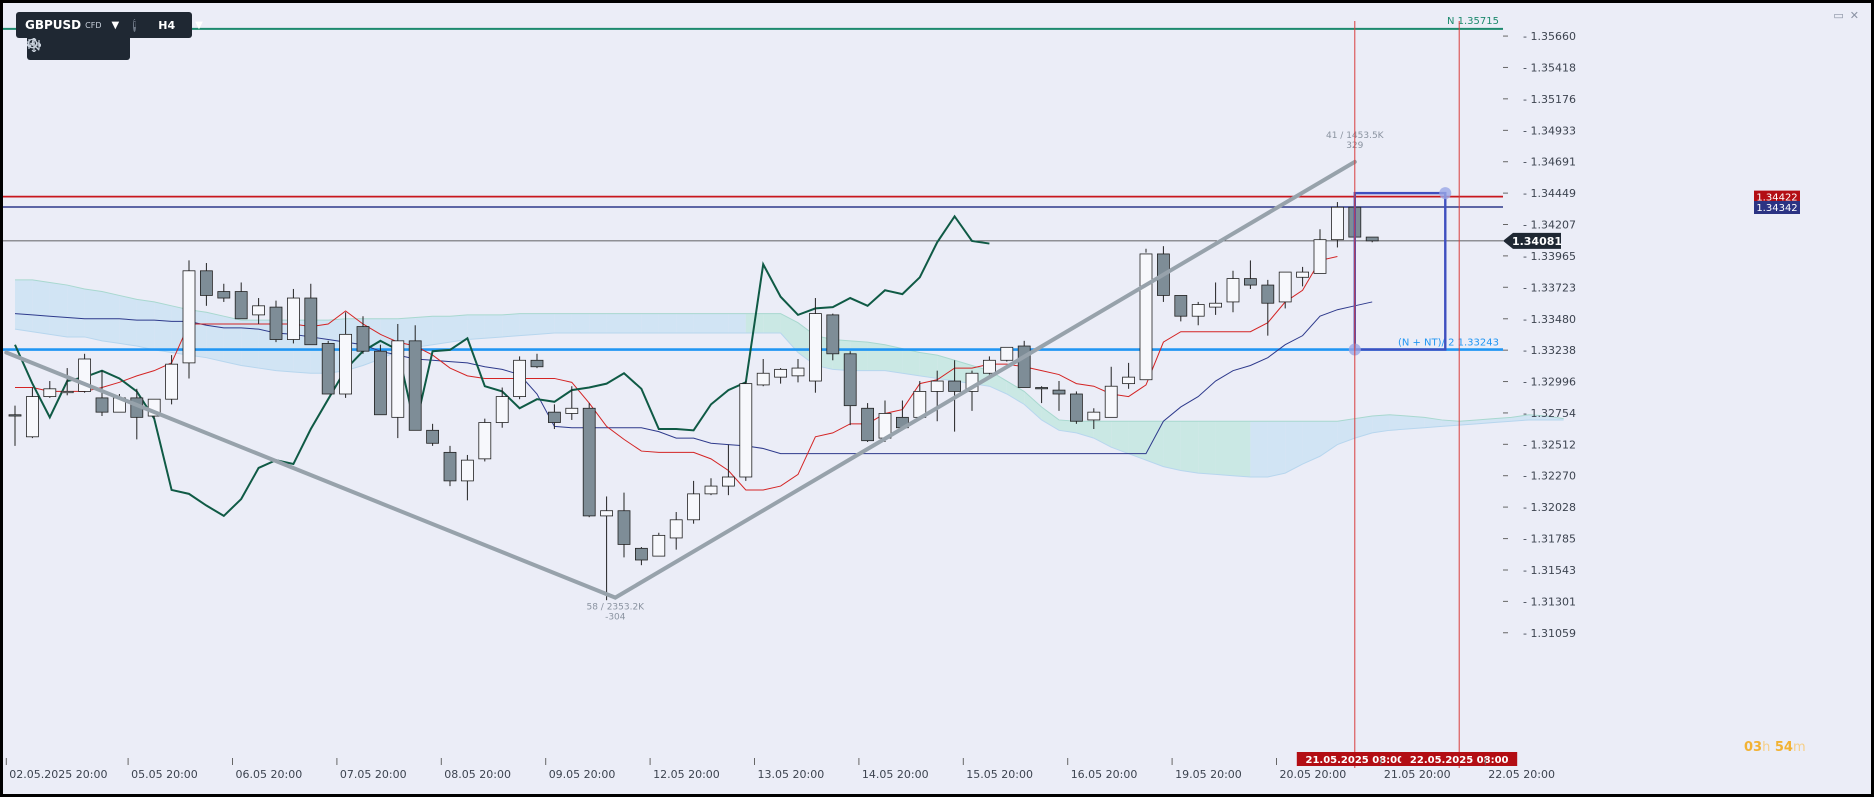  What do you see at coordinates (1549, 67) in the screenshot?
I see `y-tick-label: - 1.35418` at bounding box center [1549, 67].